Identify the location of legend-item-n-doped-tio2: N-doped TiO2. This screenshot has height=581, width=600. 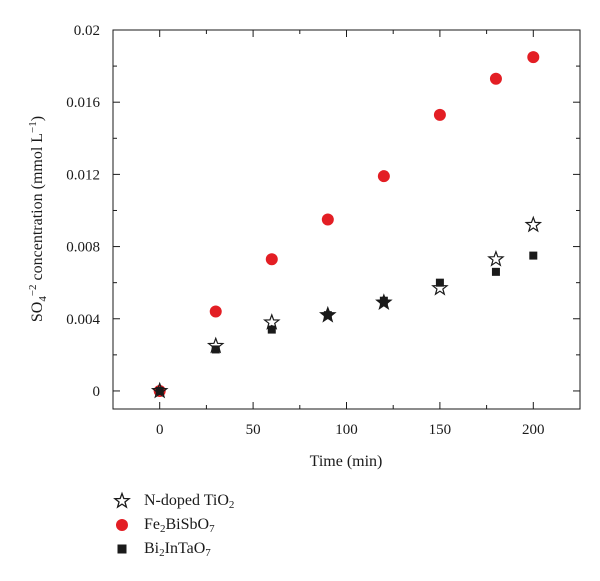
(173, 501).